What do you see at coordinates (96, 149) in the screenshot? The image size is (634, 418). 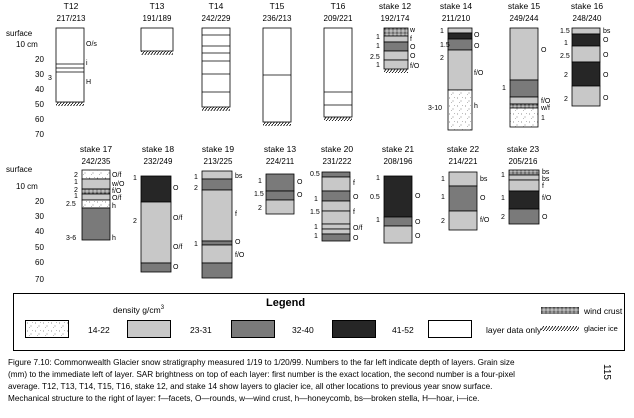 I see `column-name: stake 17` at bounding box center [96, 149].